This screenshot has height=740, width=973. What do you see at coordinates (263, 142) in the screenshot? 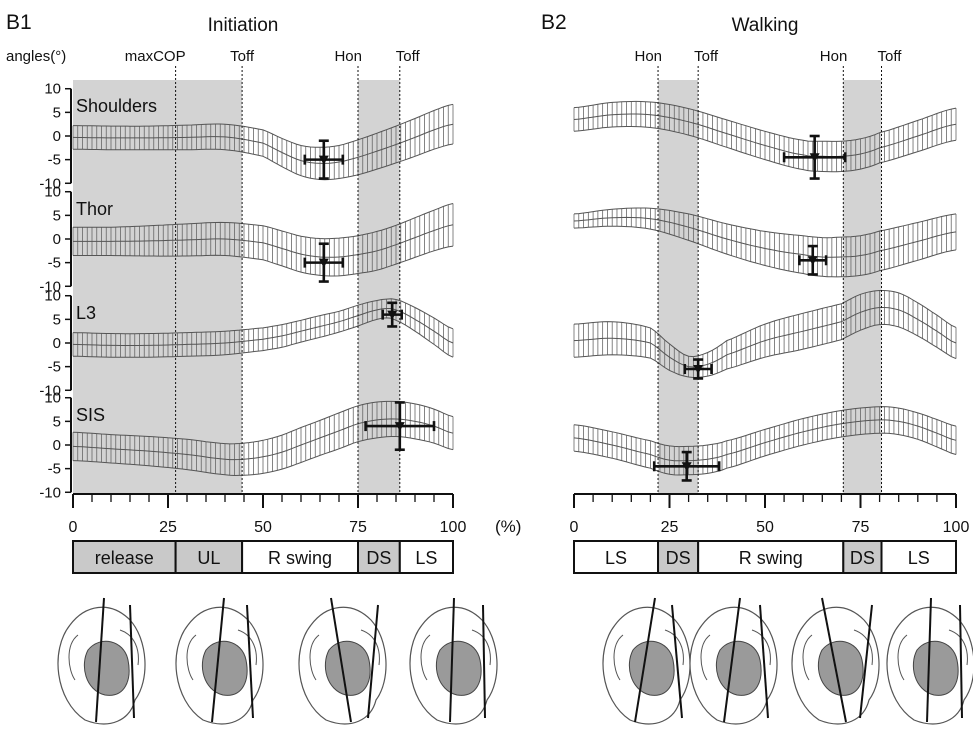
I see `band-b1-shoulders` at bounding box center [263, 142].